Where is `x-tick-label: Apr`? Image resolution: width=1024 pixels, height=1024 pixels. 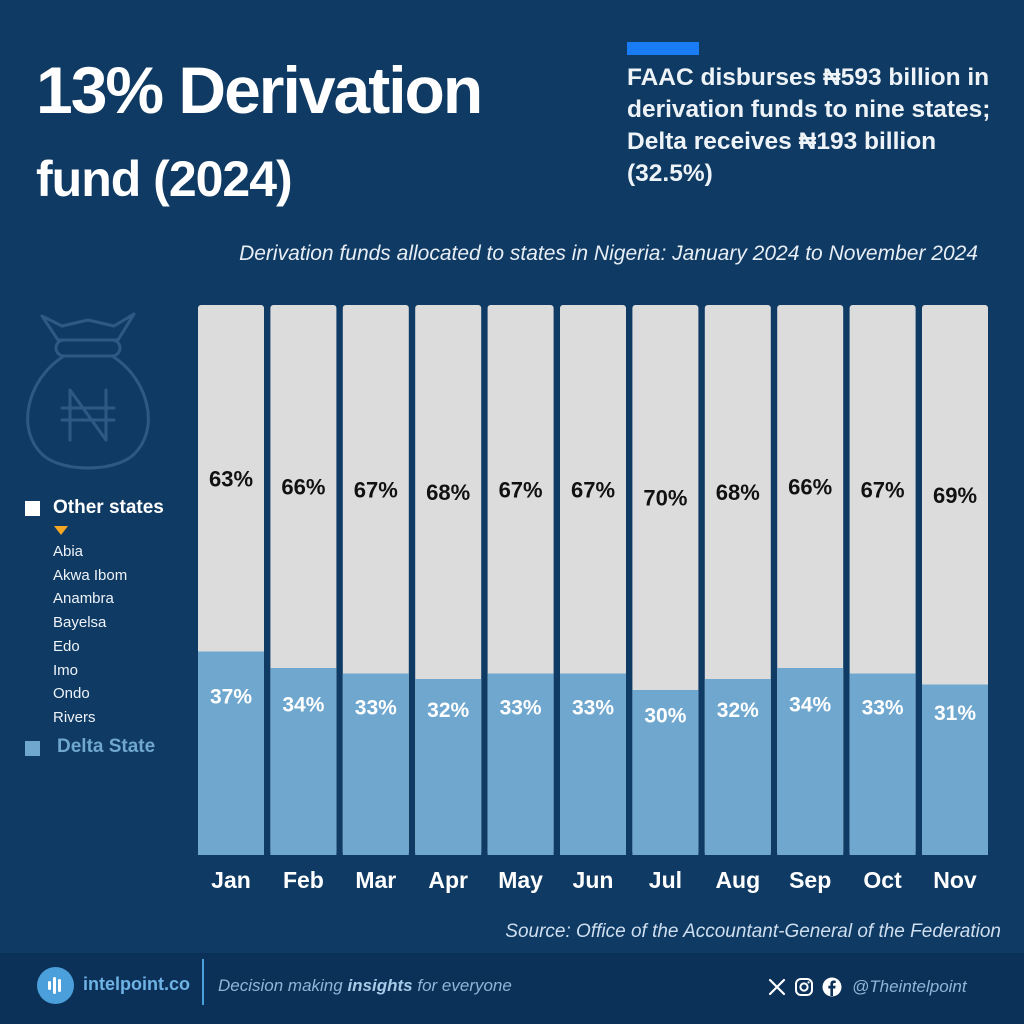 x-tick-label: Apr is located at coordinates (448, 880).